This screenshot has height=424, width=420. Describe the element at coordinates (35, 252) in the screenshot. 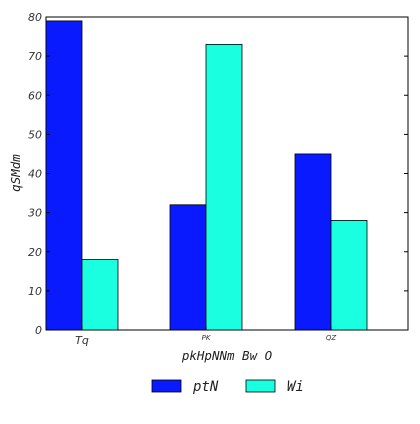

I see `y-tick-label: 20` at that location.